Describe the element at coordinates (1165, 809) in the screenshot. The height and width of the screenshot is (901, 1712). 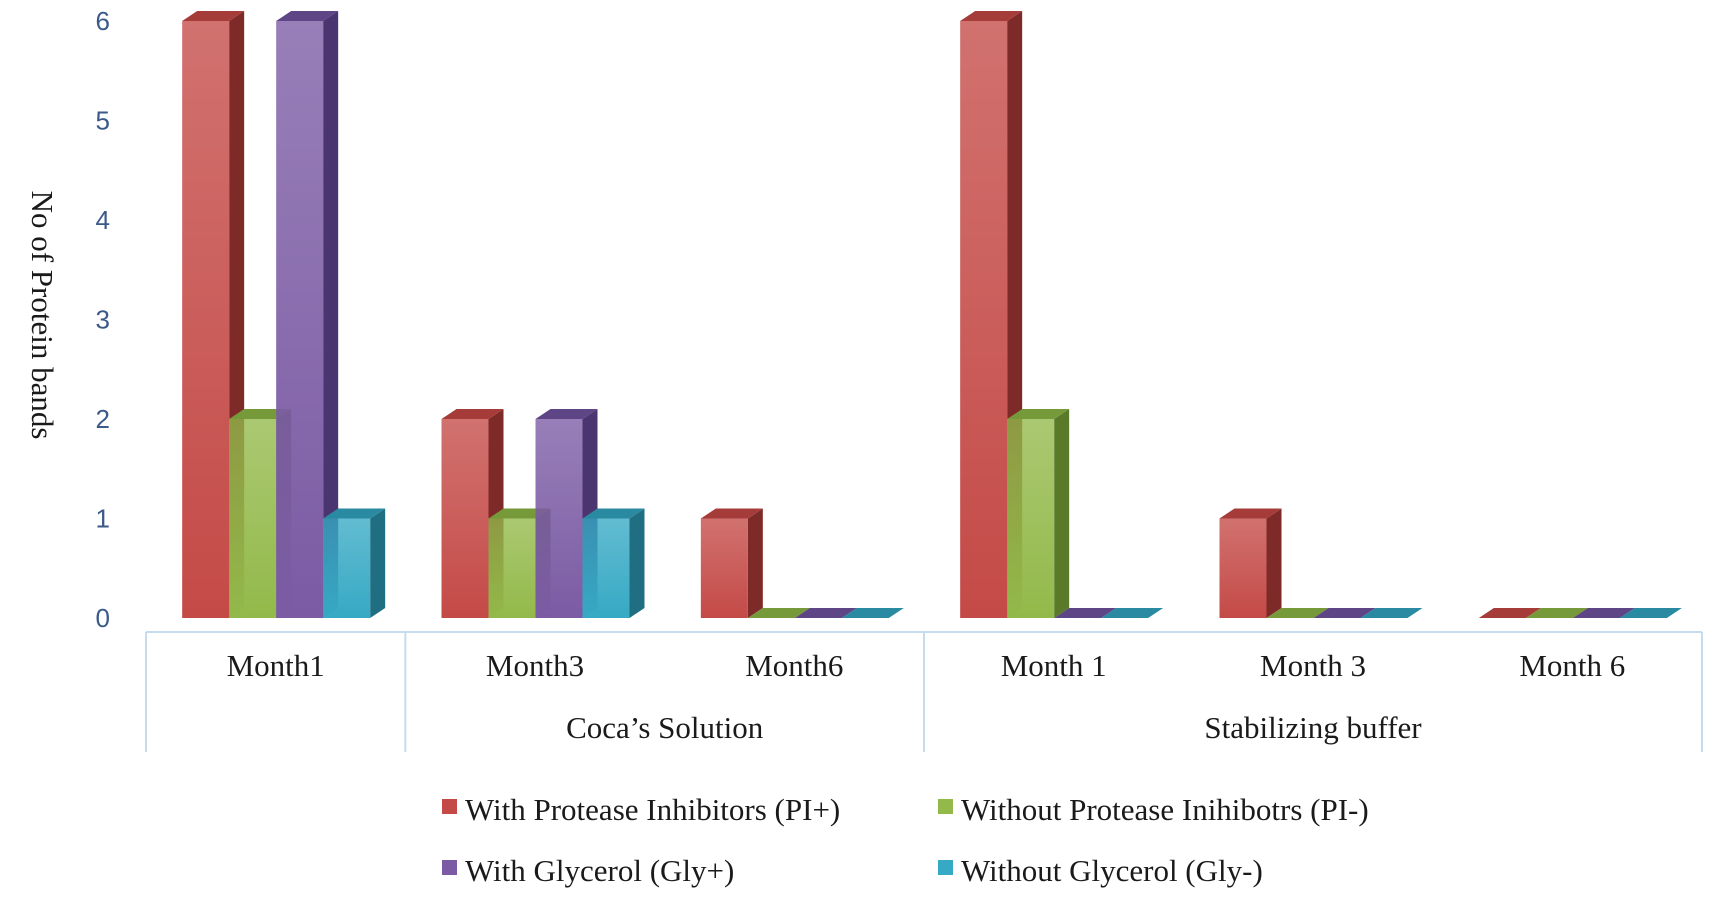
I see `legend-label: Without Protease Inihibotrs (PI-)` at that location.